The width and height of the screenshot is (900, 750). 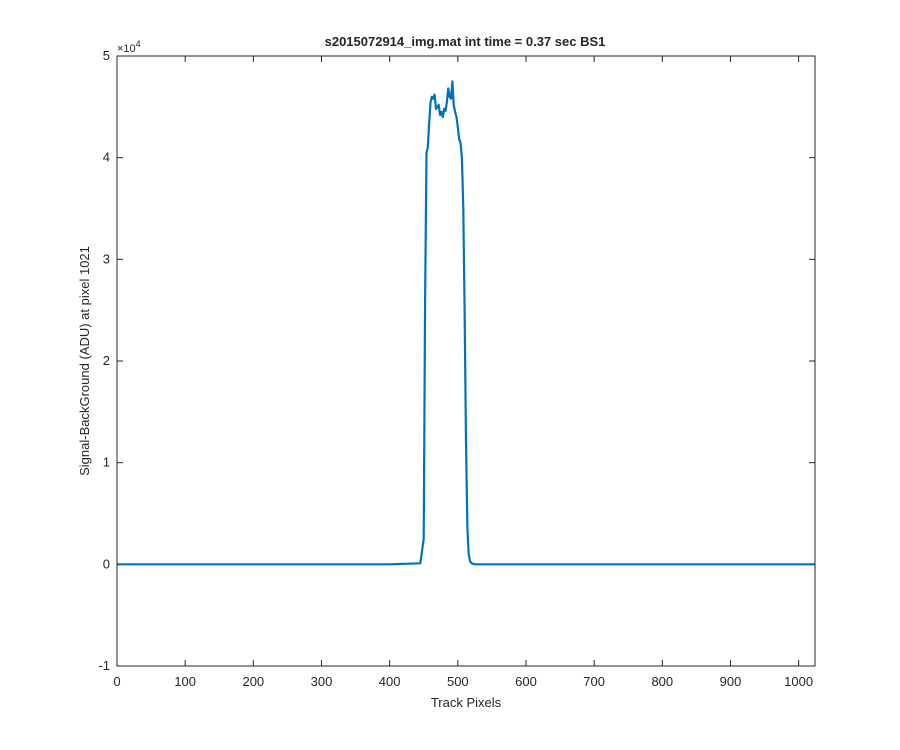 What do you see at coordinates (526, 681) in the screenshot?
I see `x-tick-label: 600` at bounding box center [526, 681].